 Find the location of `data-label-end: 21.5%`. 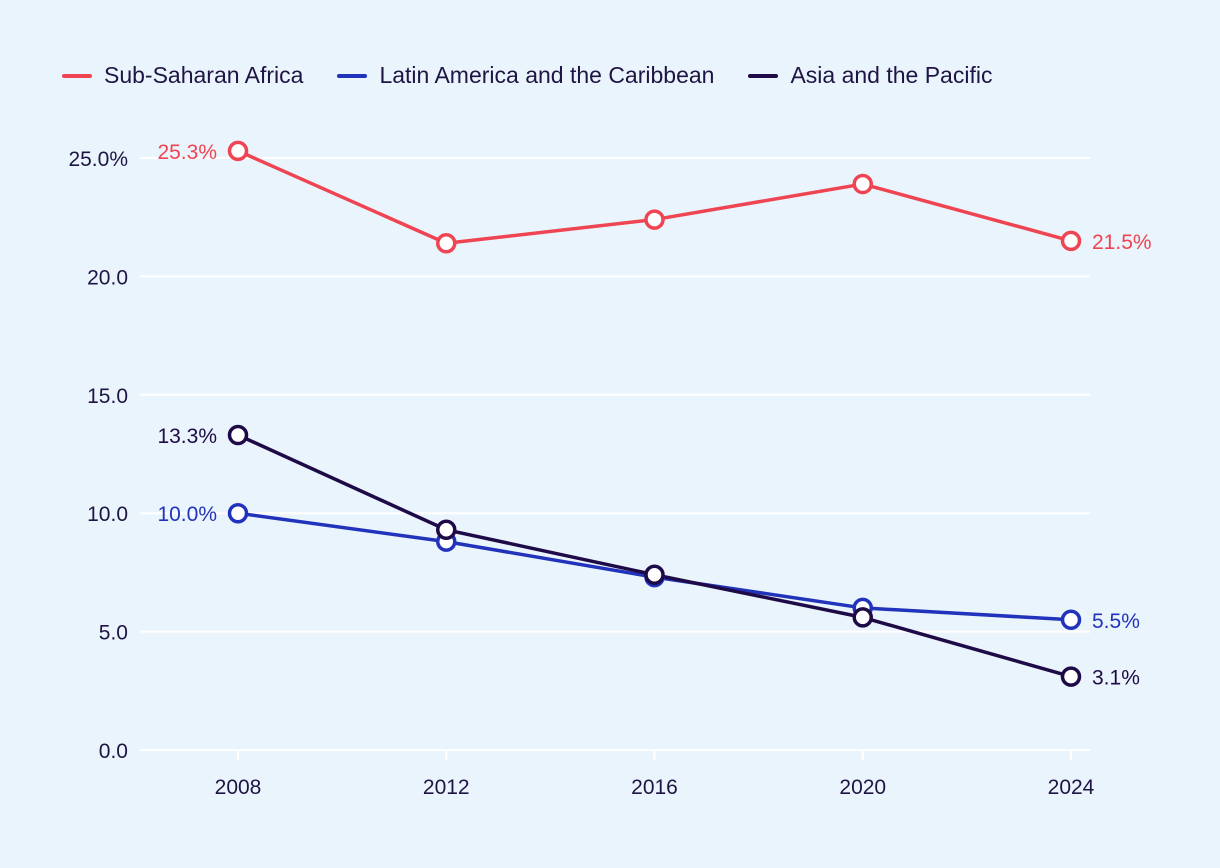

data-label-end: 21.5% is located at coordinates (1122, 242).